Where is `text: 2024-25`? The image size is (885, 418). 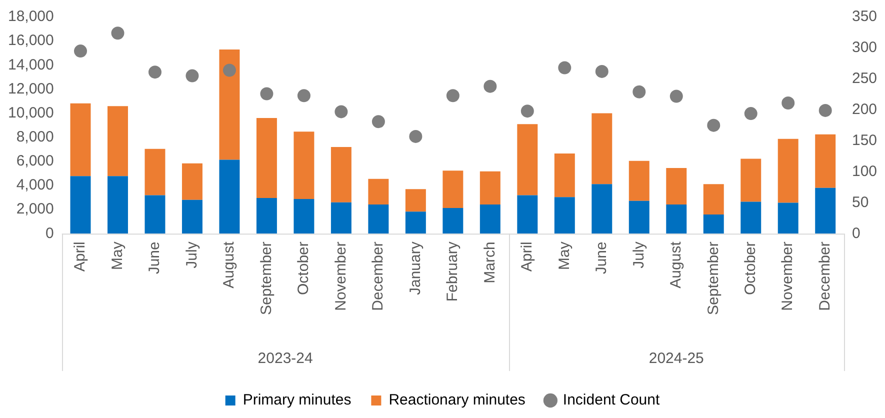
text: 2024-25 is located at coordinates (676, 359).